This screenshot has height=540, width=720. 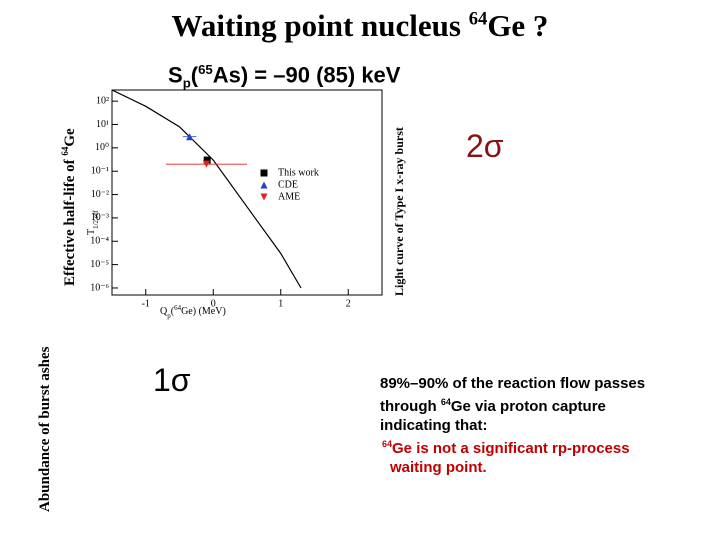 I want to click on subtitle: Sp(65As) = –90 (85) keV, so click(x=284, y=76).